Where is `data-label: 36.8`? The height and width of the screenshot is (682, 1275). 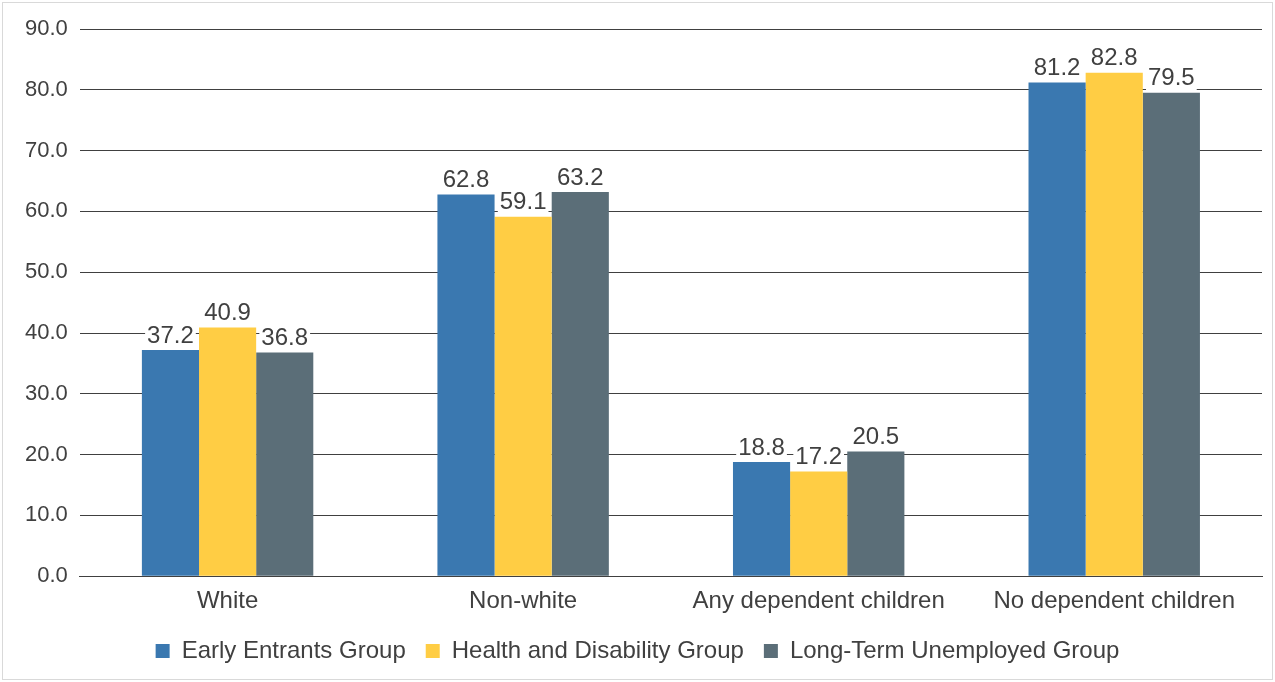 data-label: 36.8 is located at coordinates (285, 337).